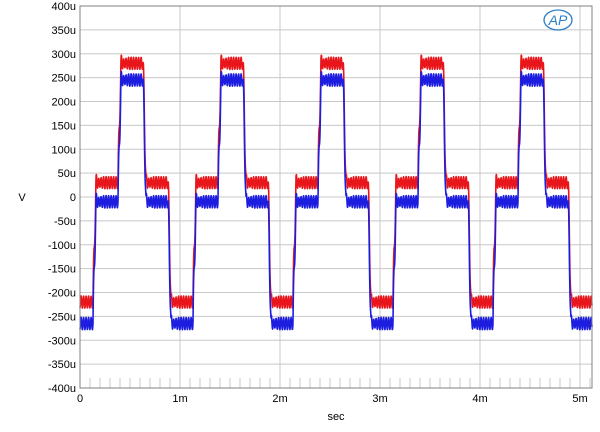  What do you see at coordinates (332, 399) in the screenshot?
I see `x-tick-labels: 0 1m 2m 3m 4m 5m` at bounding box center [332, 399].